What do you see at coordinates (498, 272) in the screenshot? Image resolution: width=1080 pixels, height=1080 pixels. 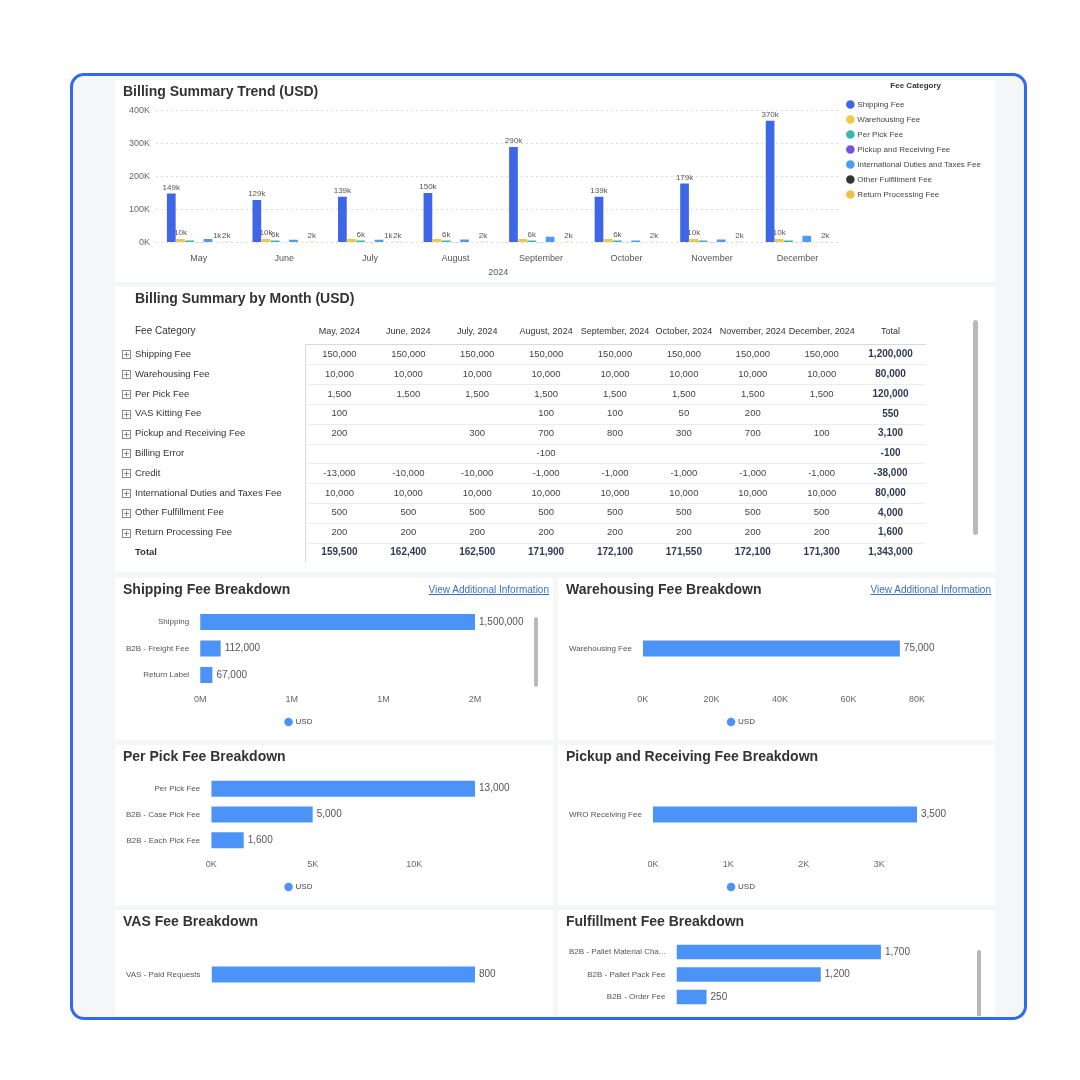 I see `x-axis-title: 2024` at bounding box center [498, 272].